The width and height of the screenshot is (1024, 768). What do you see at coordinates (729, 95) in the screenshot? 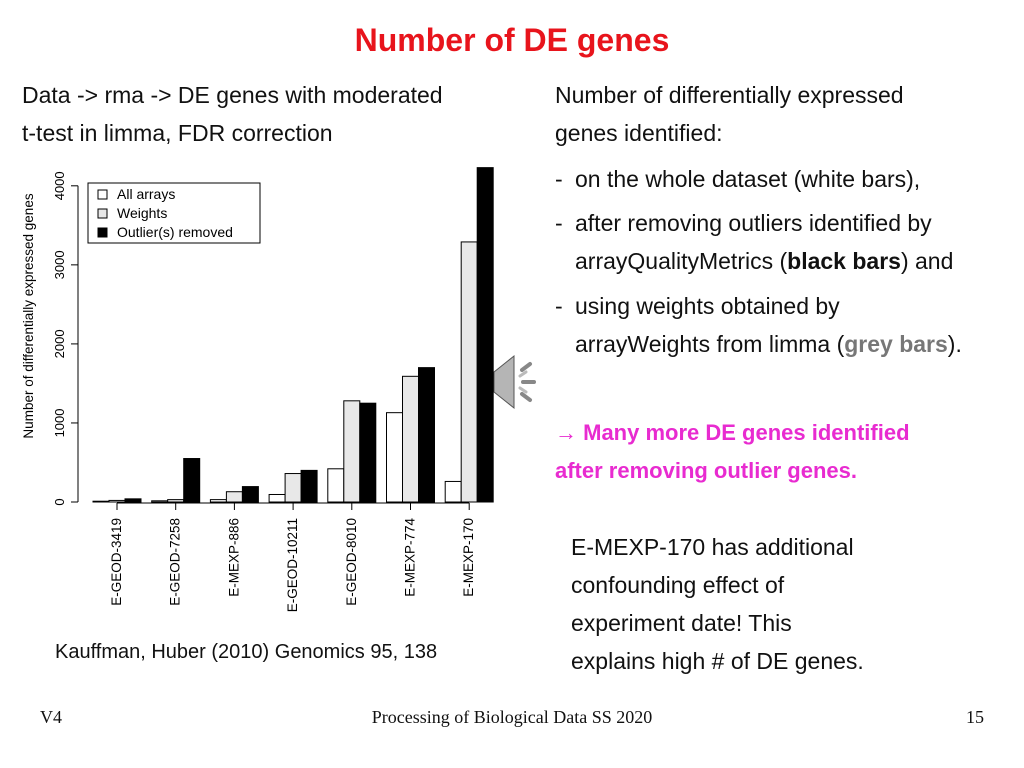
I see `results-intro-line-1: Number of differentially expressed` at bounding box center [729, 95].